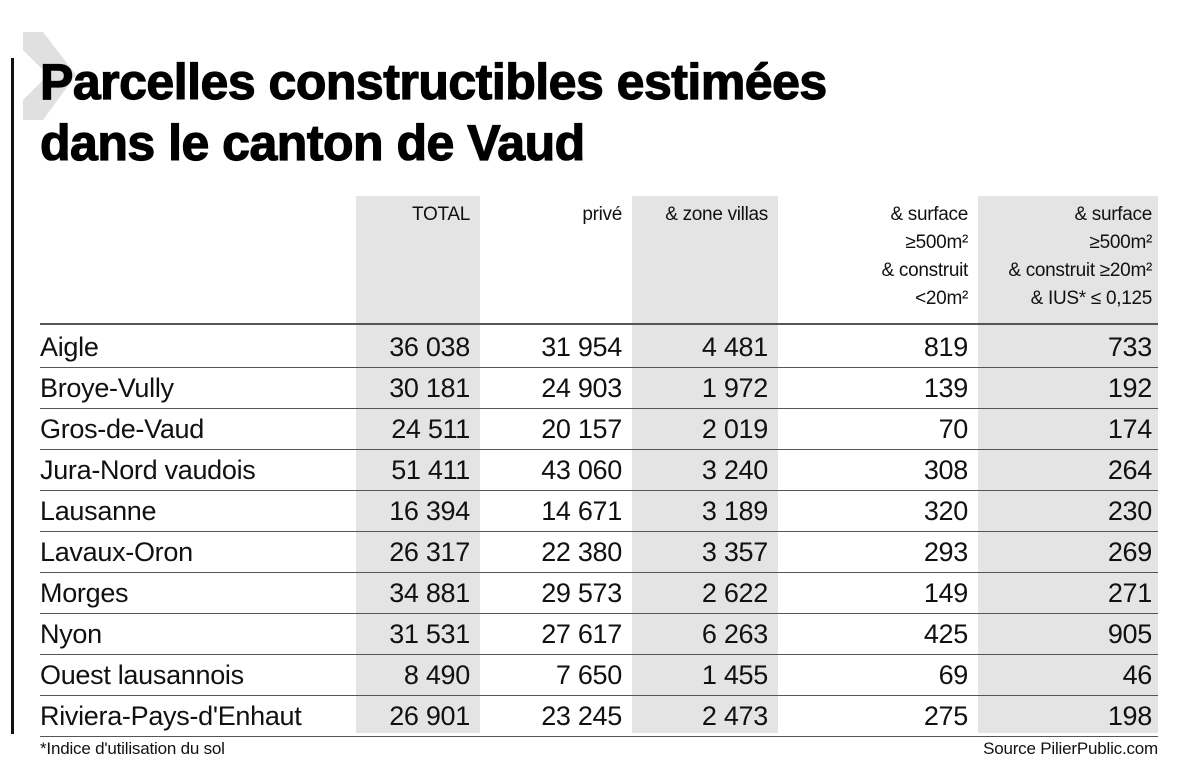 Image resolution: width=1200 pixels, height=779 pixels. I want to click on cell-prive: 27 617, so click(581, 634).